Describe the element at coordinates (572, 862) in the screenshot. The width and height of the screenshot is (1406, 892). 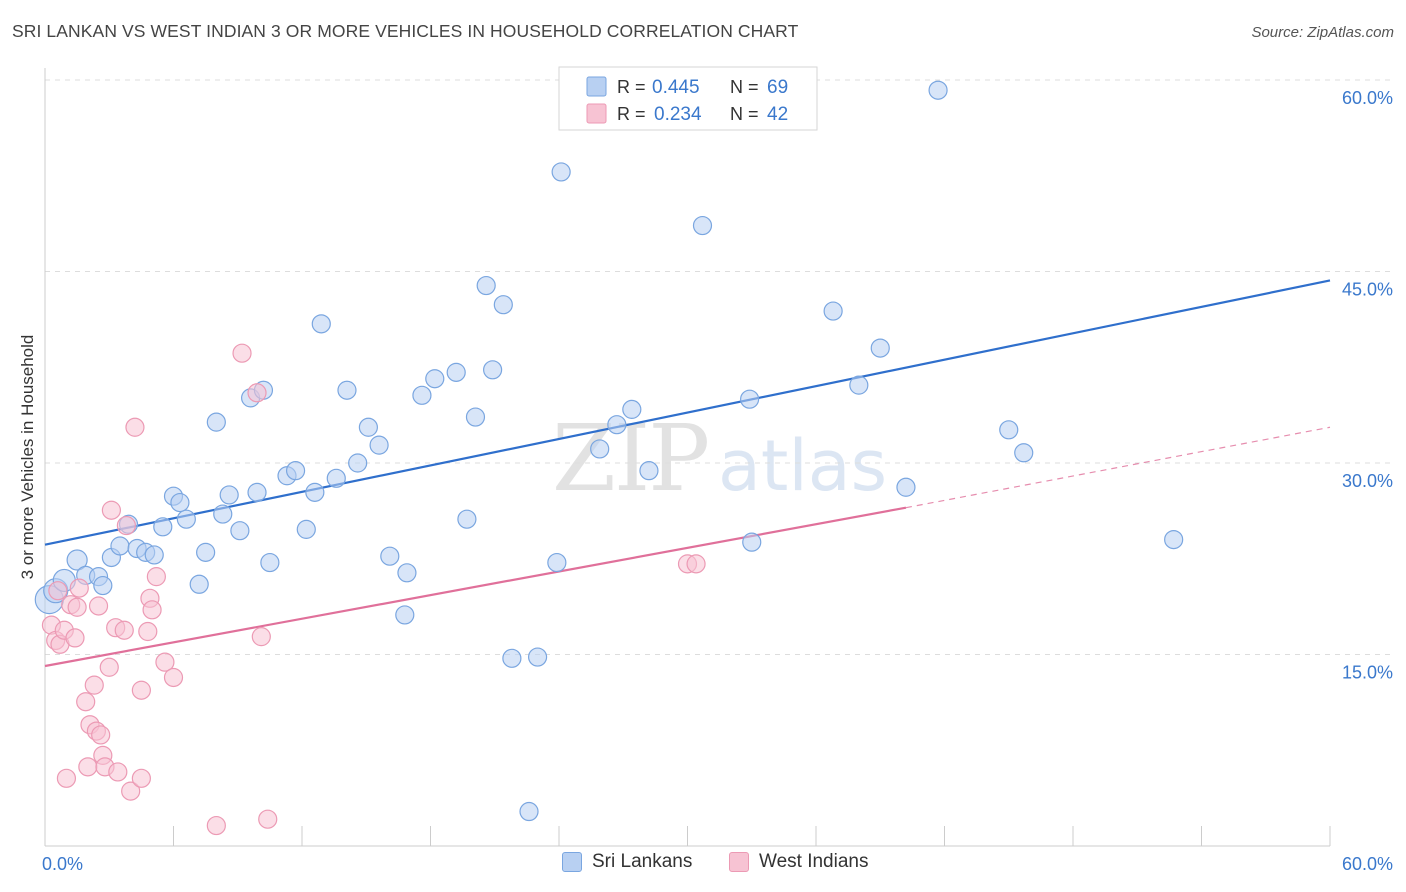
I see `legend-swatch-sri-lankans` at that location.